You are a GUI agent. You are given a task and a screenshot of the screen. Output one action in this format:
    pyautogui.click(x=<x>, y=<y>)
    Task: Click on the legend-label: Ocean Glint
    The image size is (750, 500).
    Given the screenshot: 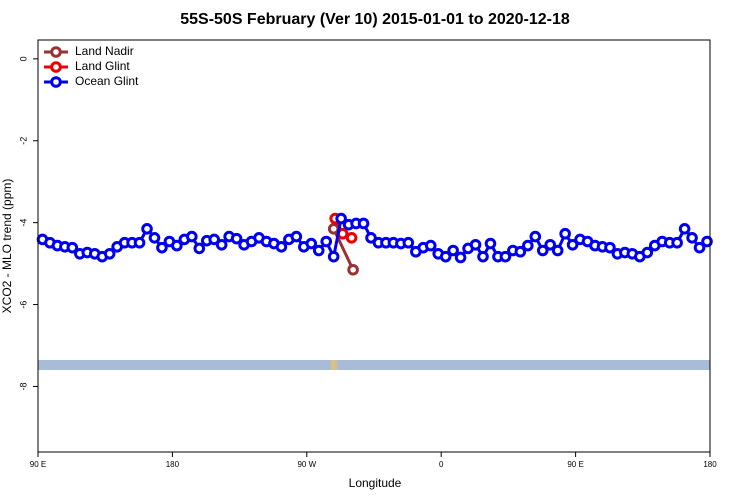 What is the action you would take?
    pyautogui.click(x=107, y=81)
    